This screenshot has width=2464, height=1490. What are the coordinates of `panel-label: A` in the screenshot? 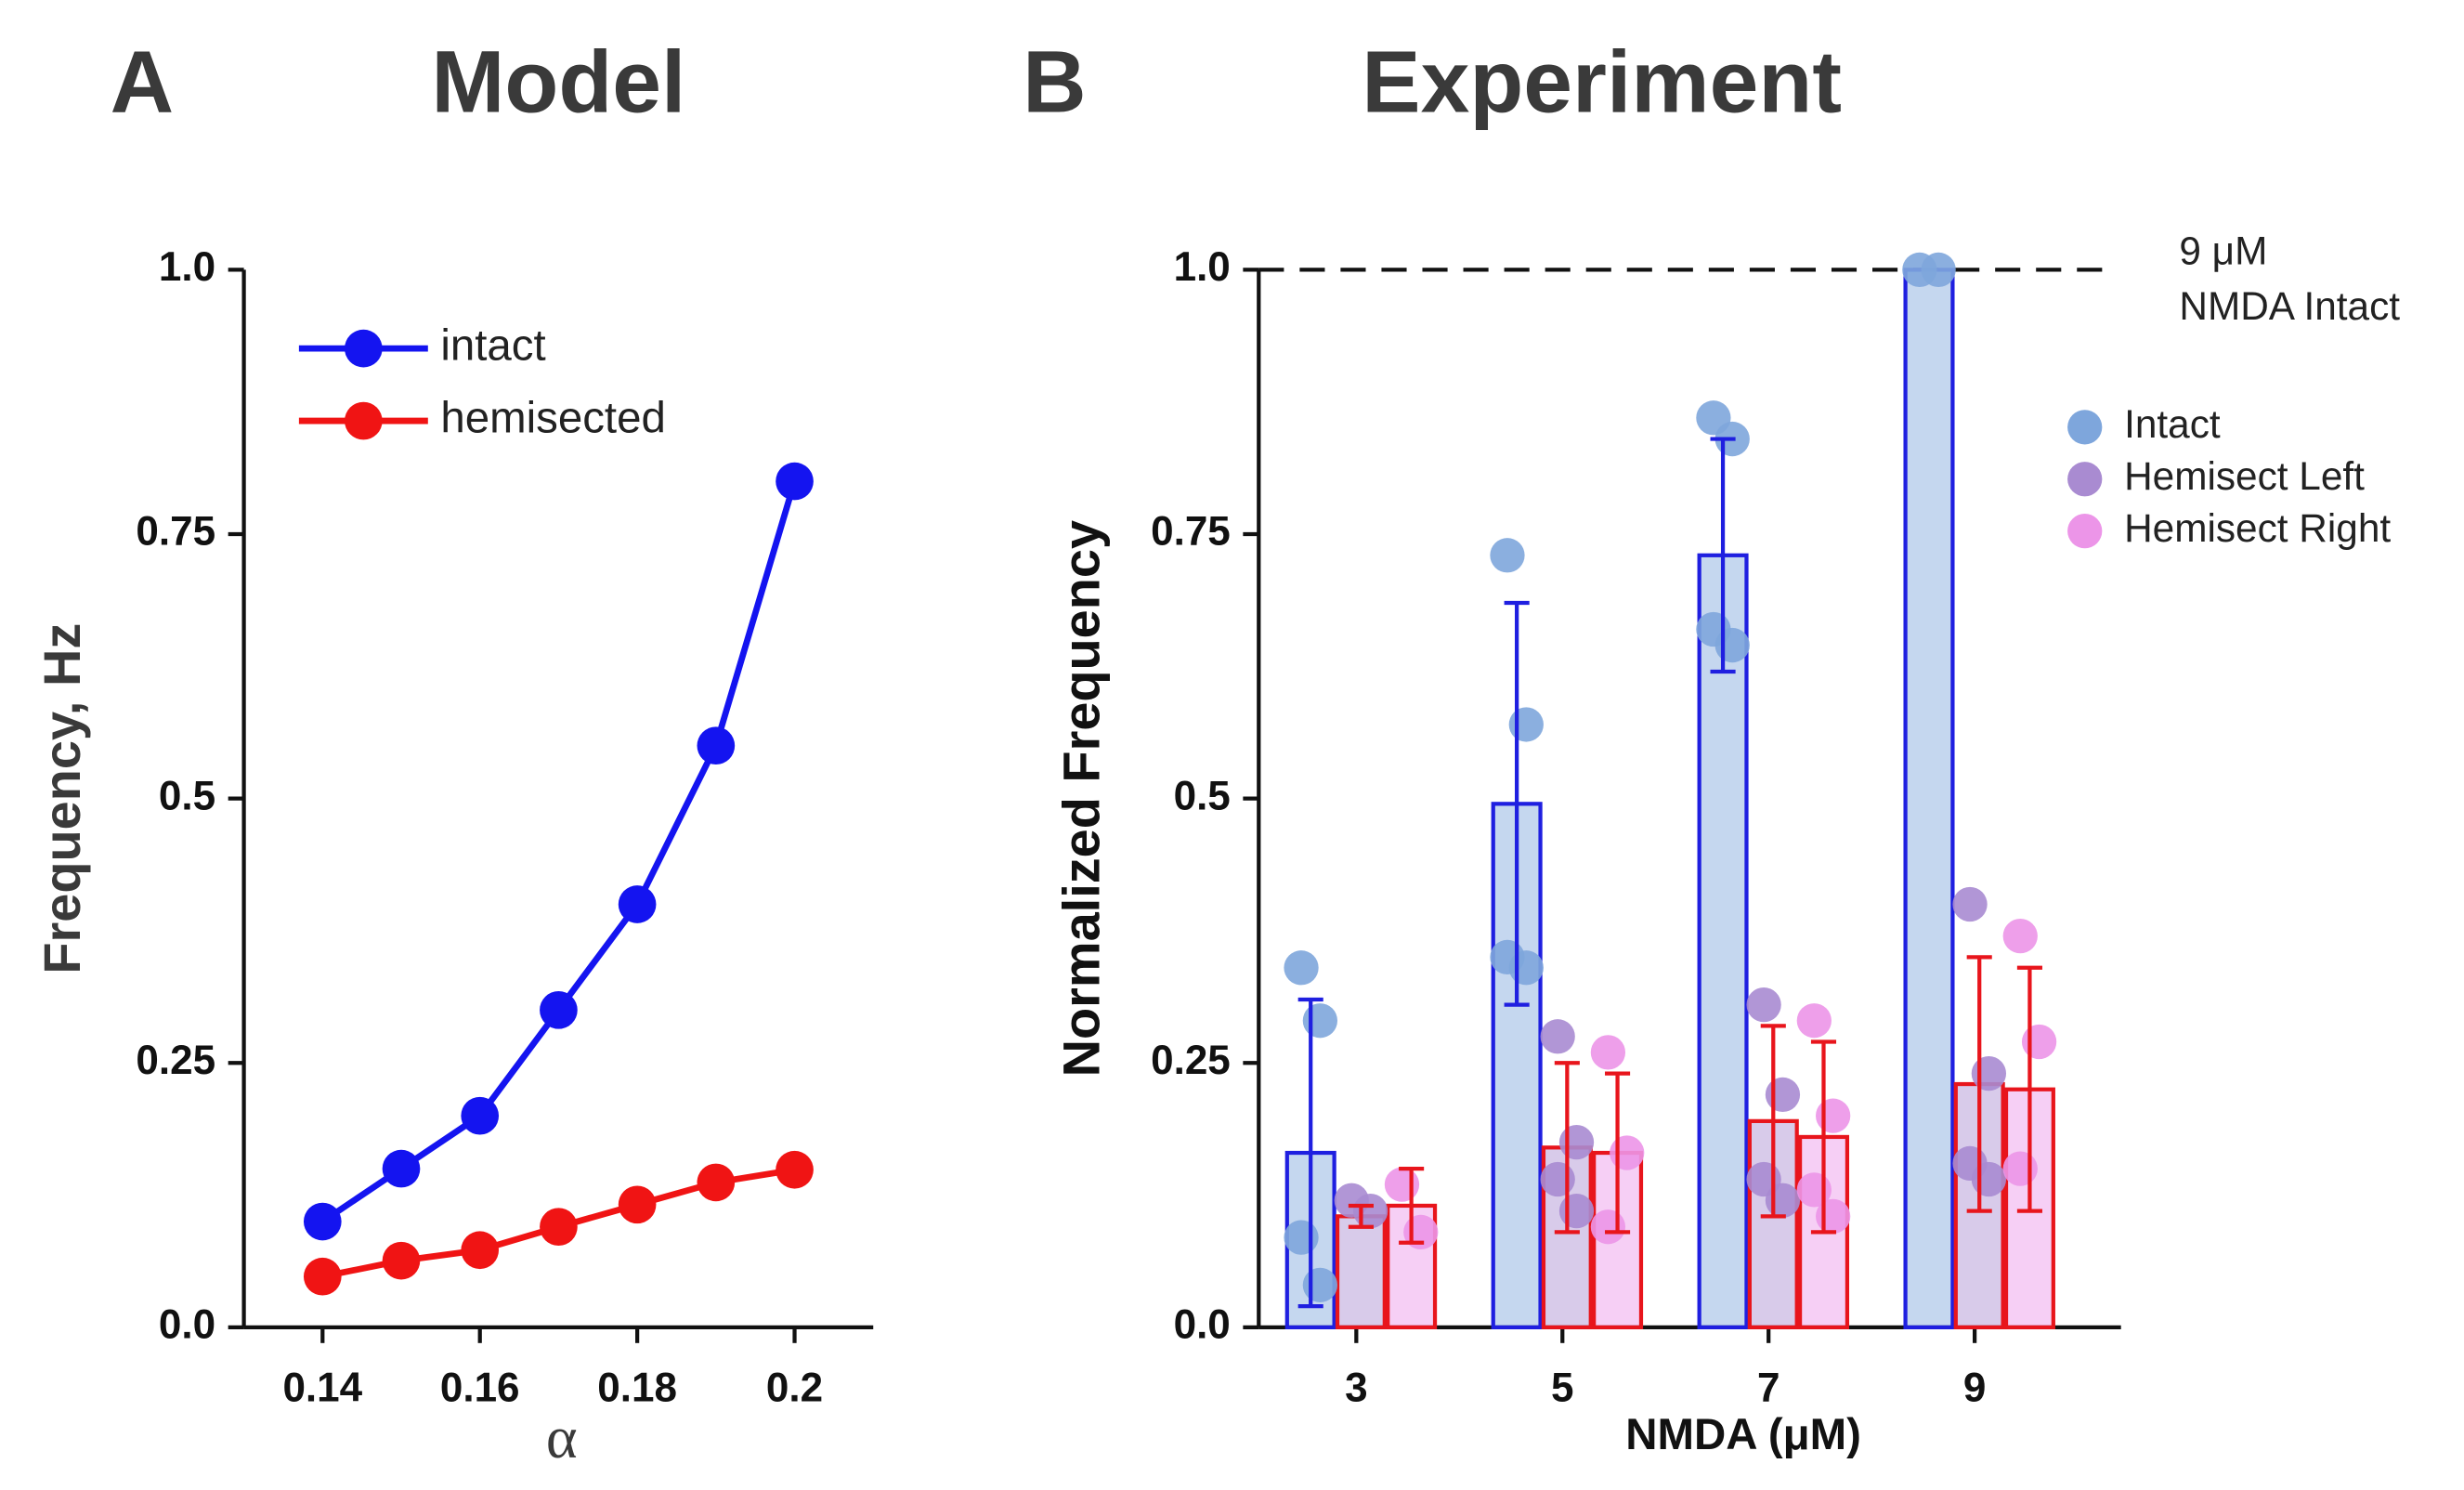 It's located at (143, 82).